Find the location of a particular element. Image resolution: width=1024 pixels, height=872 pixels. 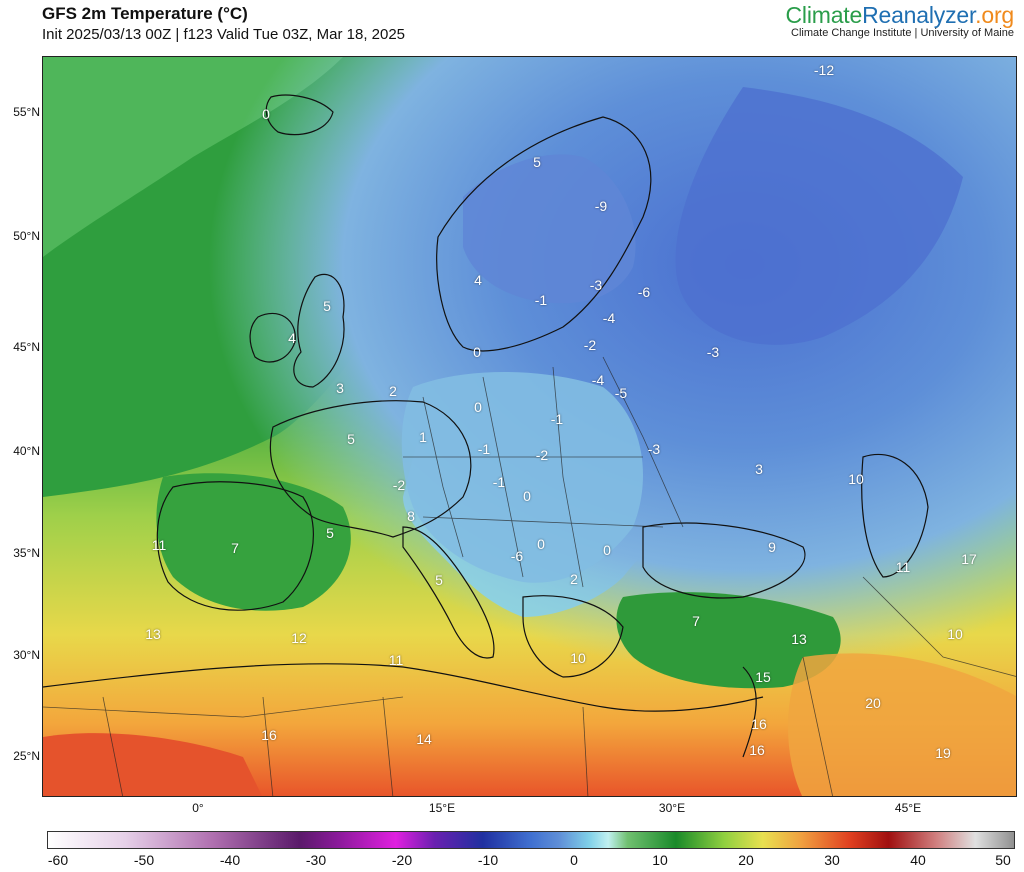

central-europe-cold is located at coordinates (522, 477).